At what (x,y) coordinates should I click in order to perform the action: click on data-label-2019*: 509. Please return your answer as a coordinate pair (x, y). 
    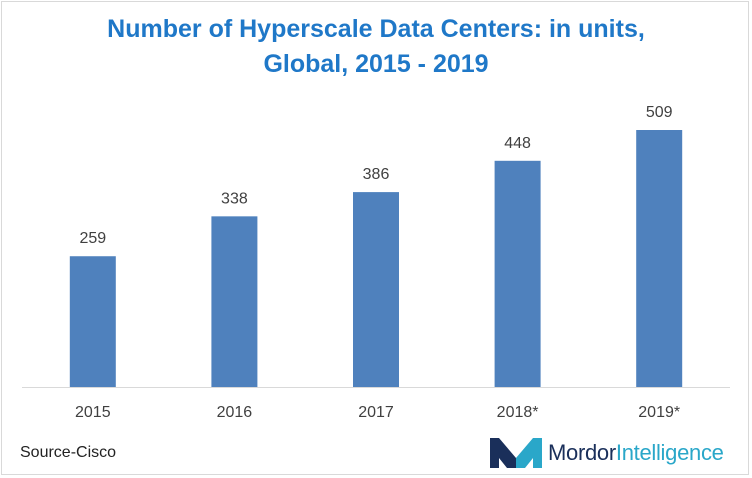
    Looking at the image, I should click on (659, 112).